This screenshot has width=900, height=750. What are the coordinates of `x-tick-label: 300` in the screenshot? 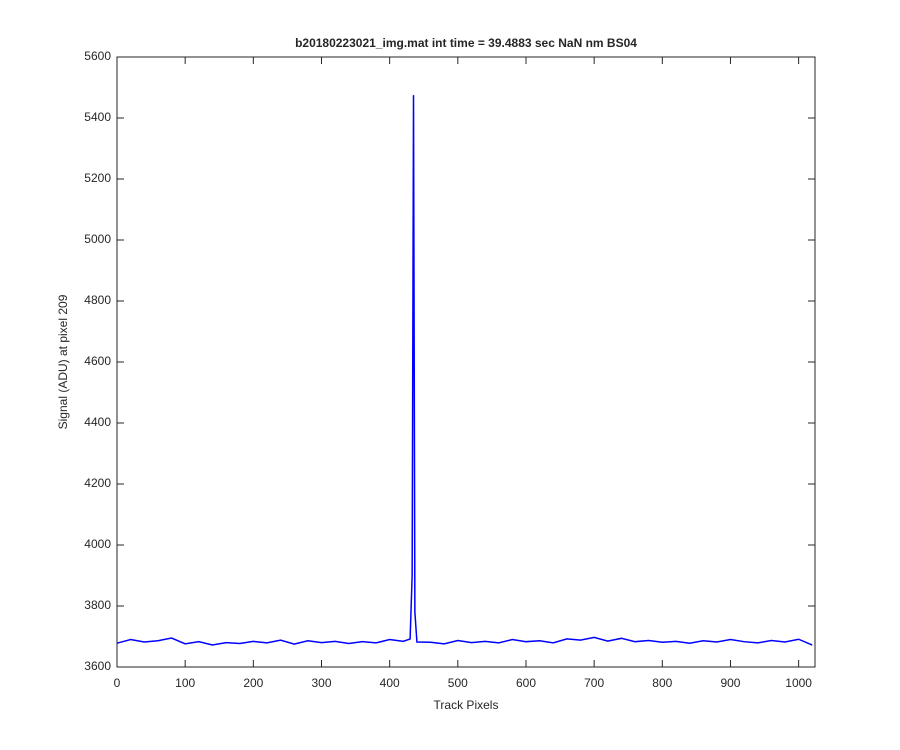 It's located at (321, 683).